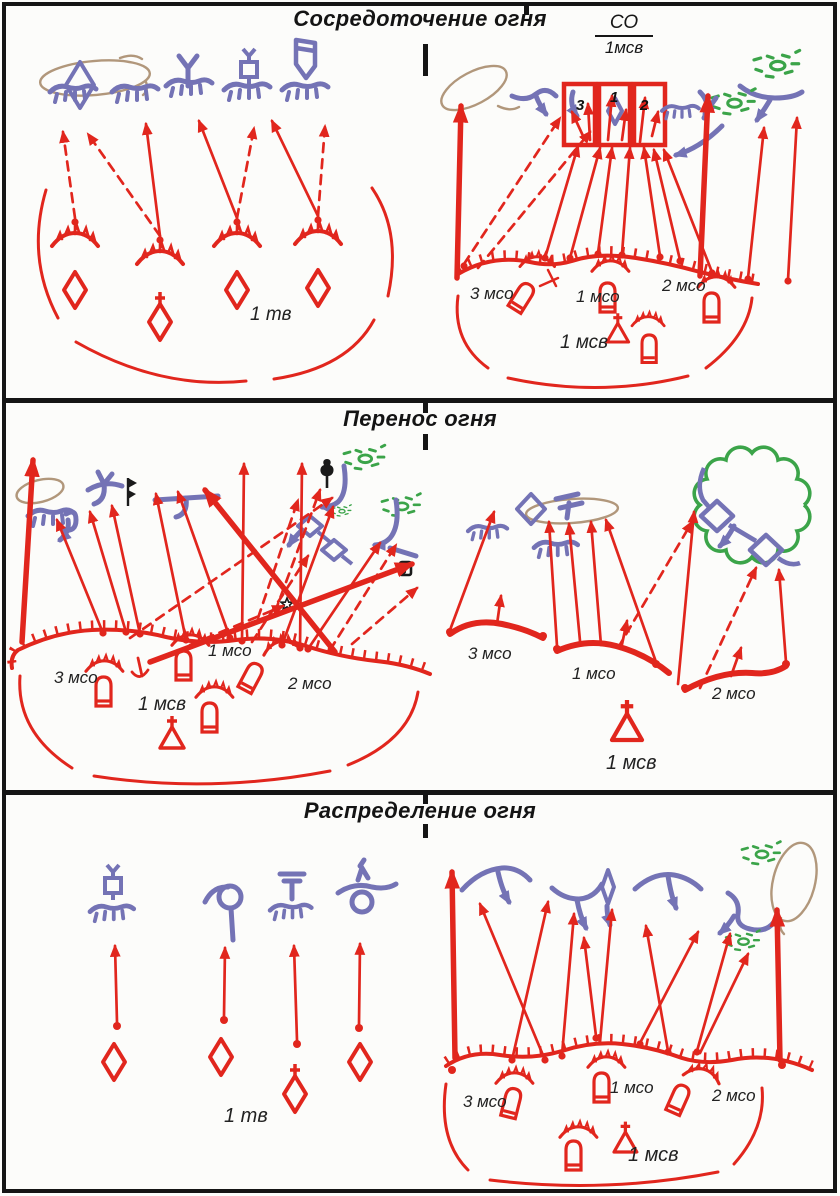 This screenshot has width=840, height=1196. Describe the element at coordinates (624, 35) in the screenshot. I see `fire-task-label: СО 1мсв` at that location.